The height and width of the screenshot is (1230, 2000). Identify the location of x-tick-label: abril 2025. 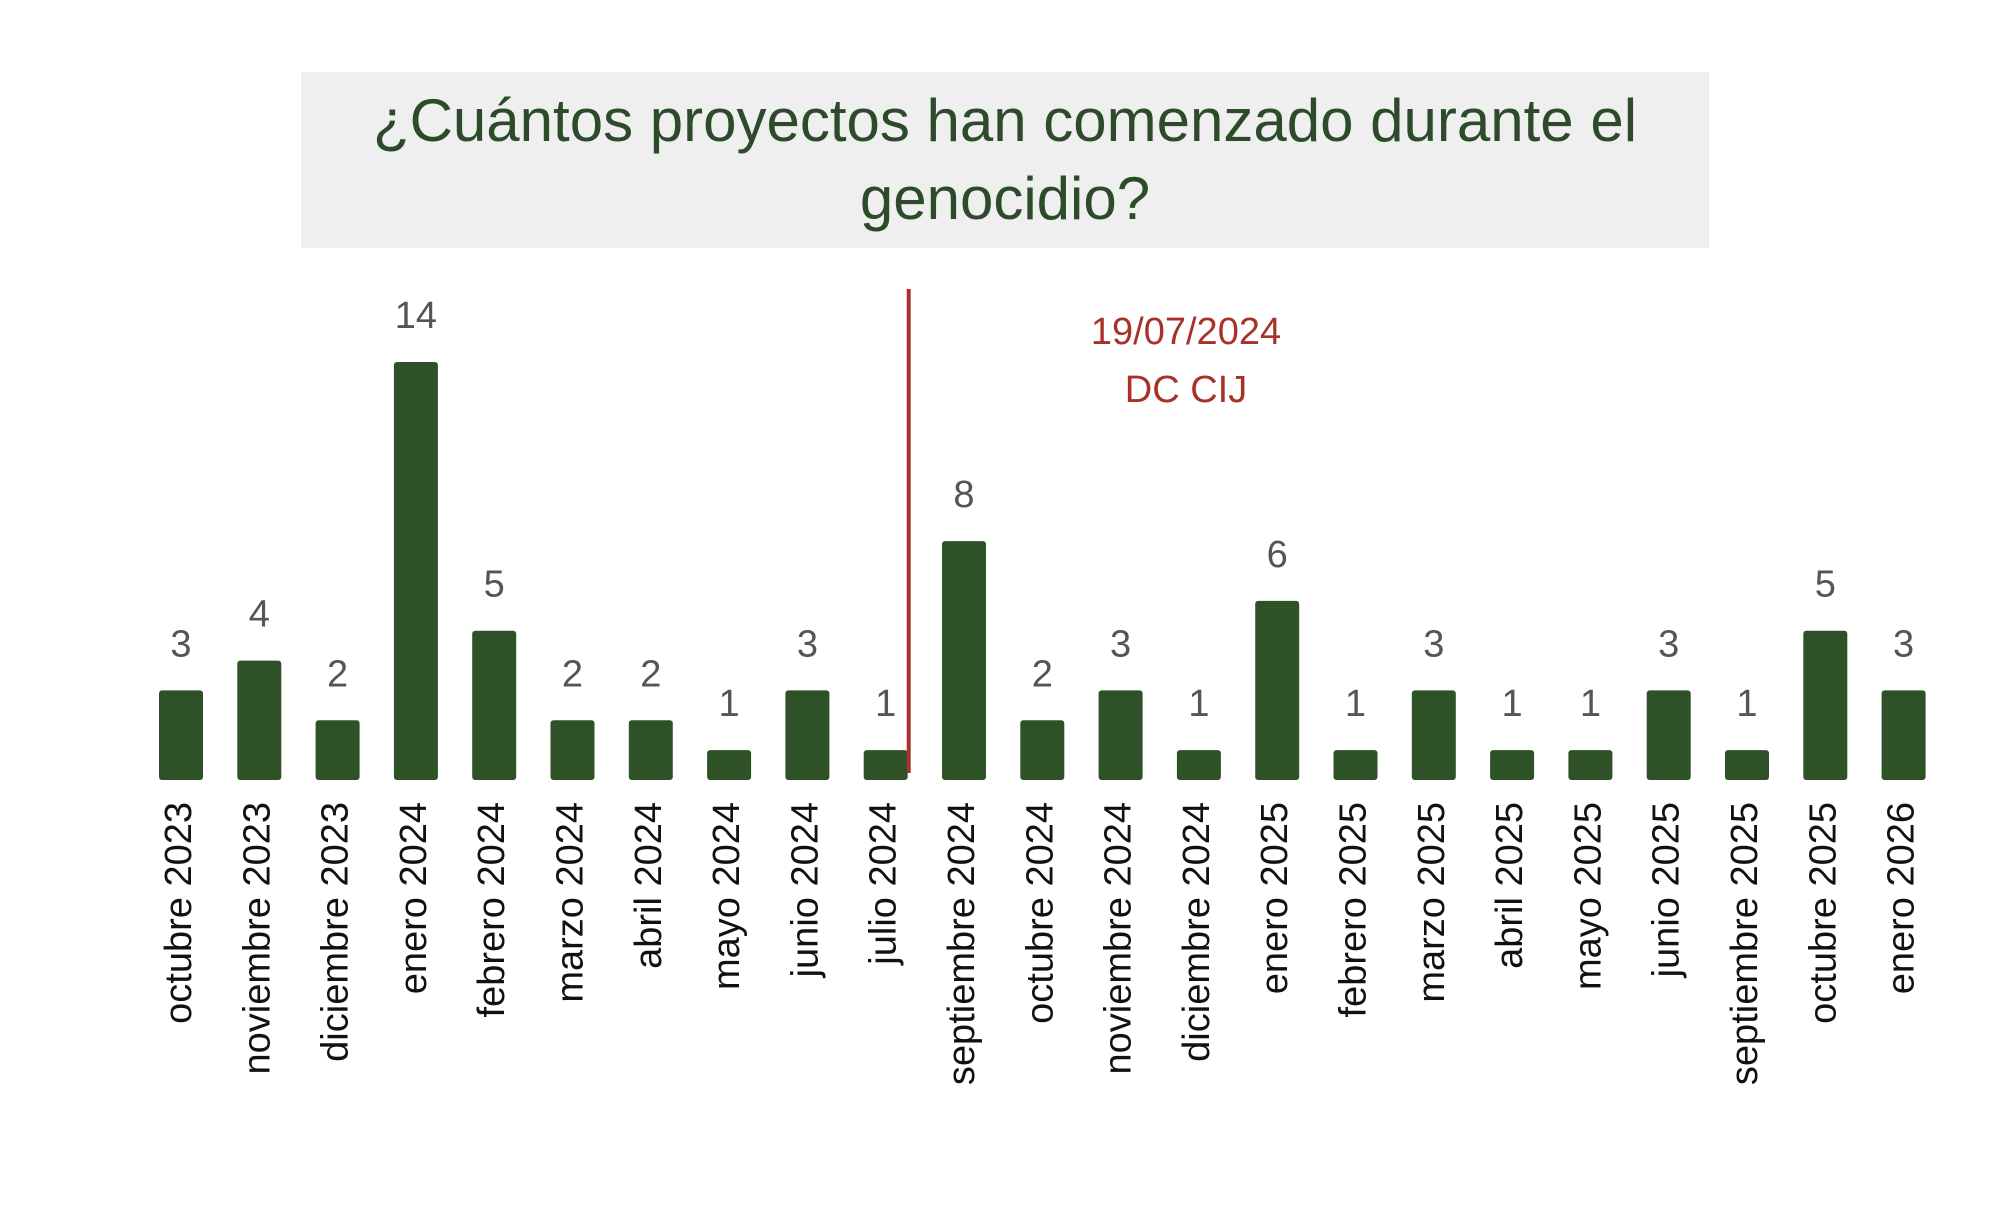
(1510, 885).